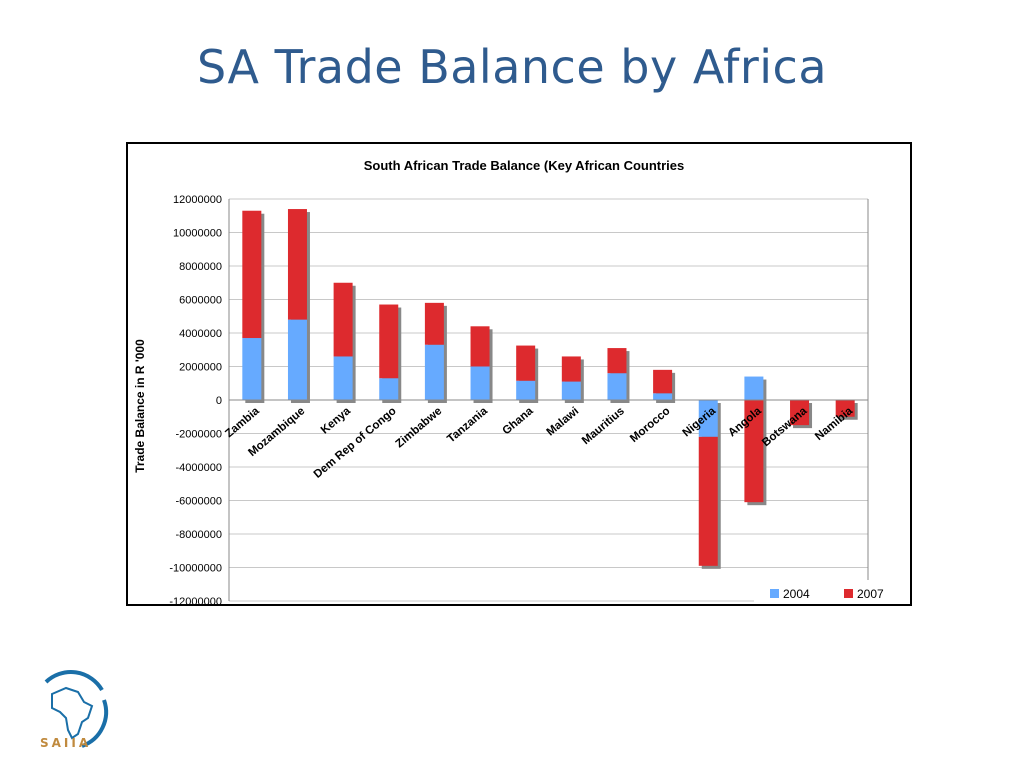 The height and width of the screenshot is (768, 1024). I want to click on y-tick-label: 2000000, so click(200, 368).